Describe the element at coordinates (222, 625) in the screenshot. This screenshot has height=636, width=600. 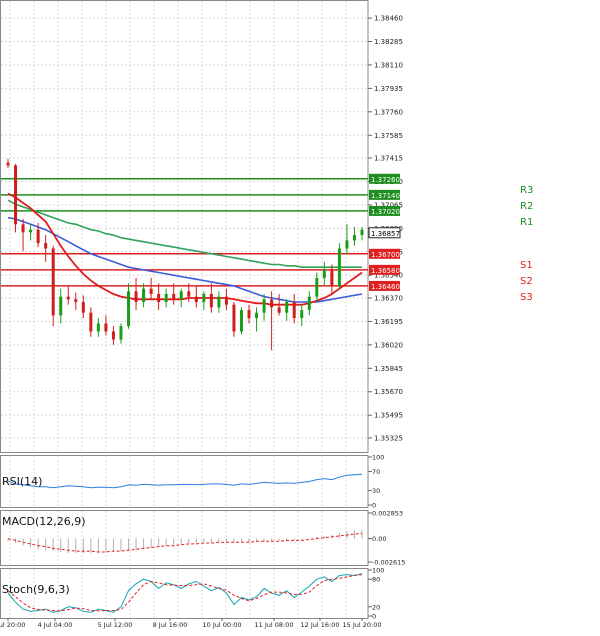
I see `time-axis-label: 10 Jul 00:00` at that location.